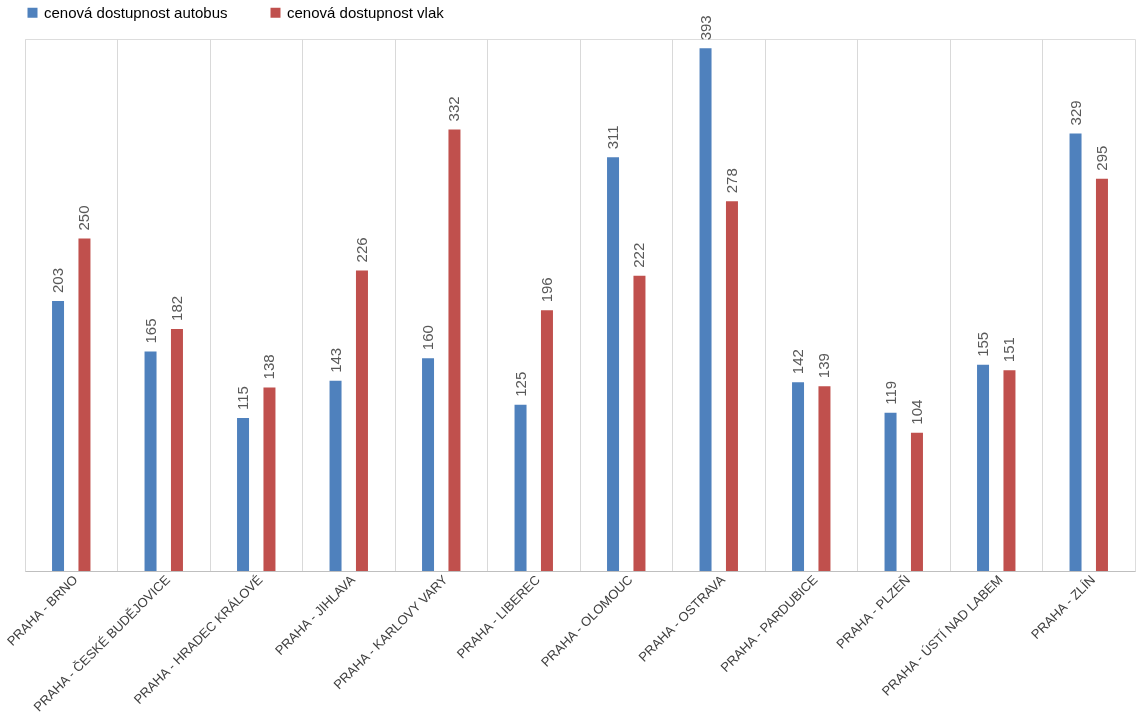 The width and height of the screenshot is (1146, 726). What do you see at coordinates (1101, 158) in the screenshot?
I see `data-label: 295` at bounding box center [1101, 158].